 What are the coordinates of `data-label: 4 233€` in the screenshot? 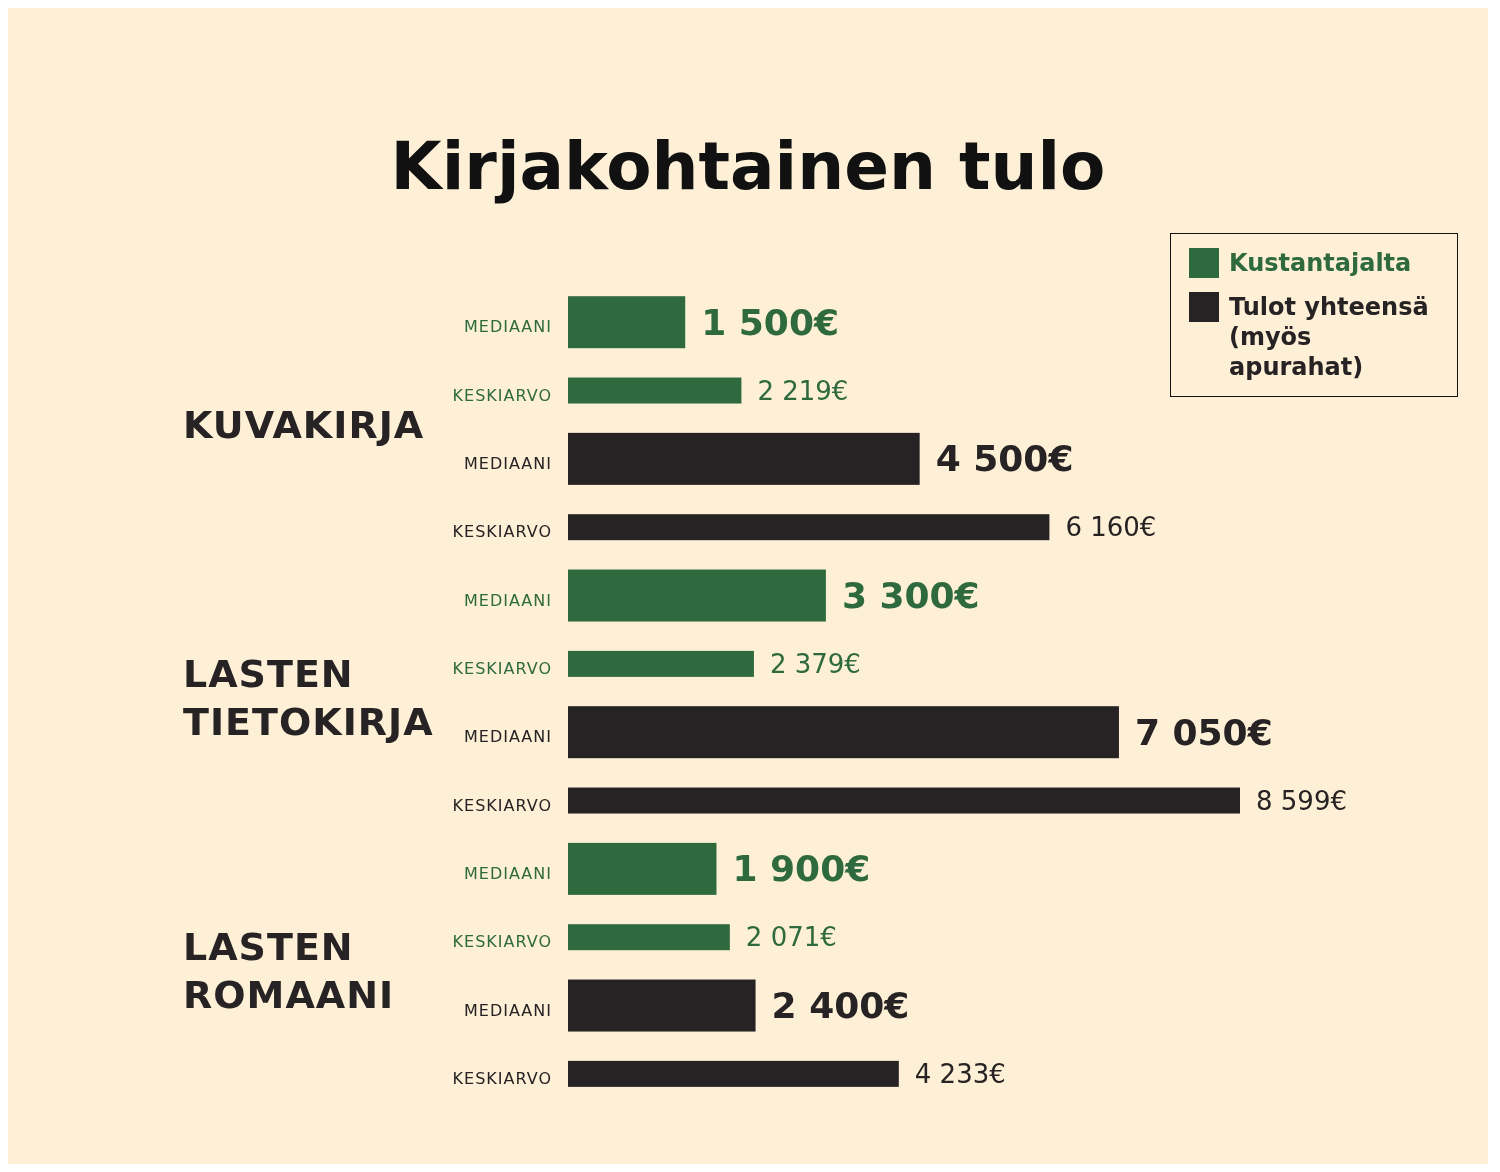 It's located at (960, 1073).